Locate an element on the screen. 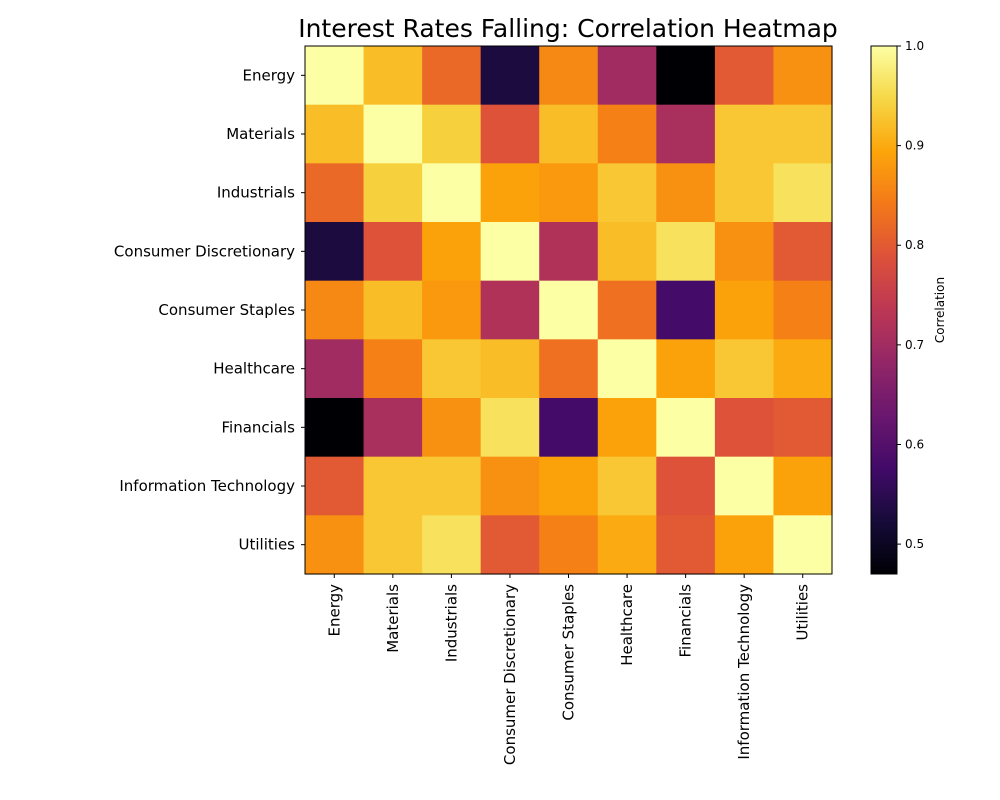  row-tick-label: Energy is located at coordinates (268, 75).